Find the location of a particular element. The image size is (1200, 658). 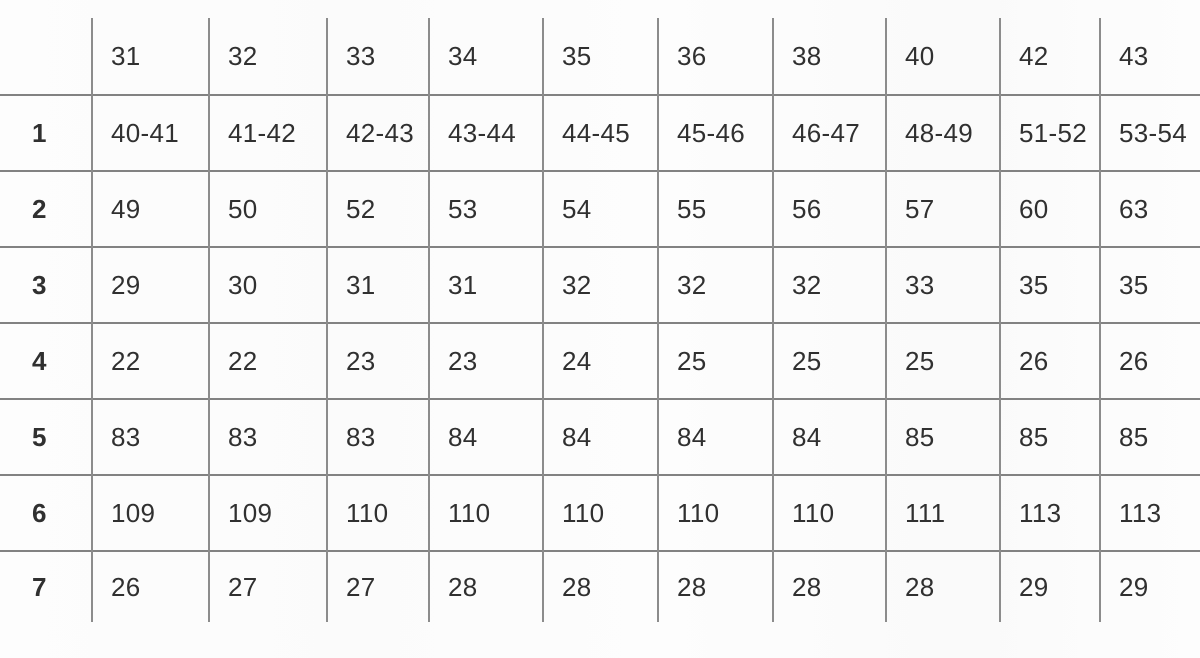

table-cell: 44-45 is located at coordinates (601, 133).